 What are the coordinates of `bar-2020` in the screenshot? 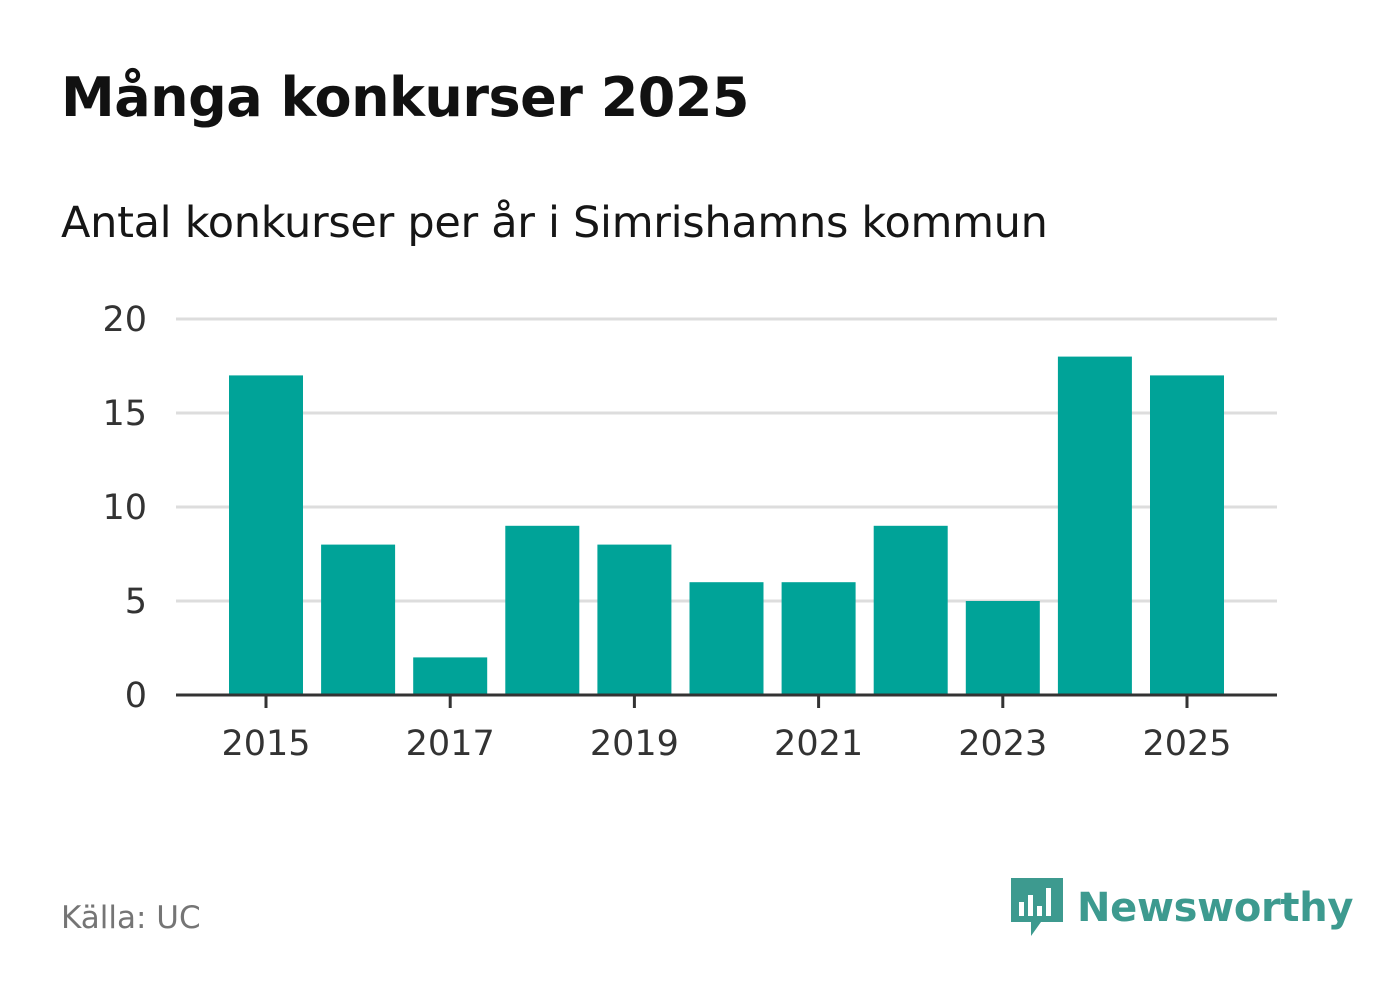 It's located at (726, 638).